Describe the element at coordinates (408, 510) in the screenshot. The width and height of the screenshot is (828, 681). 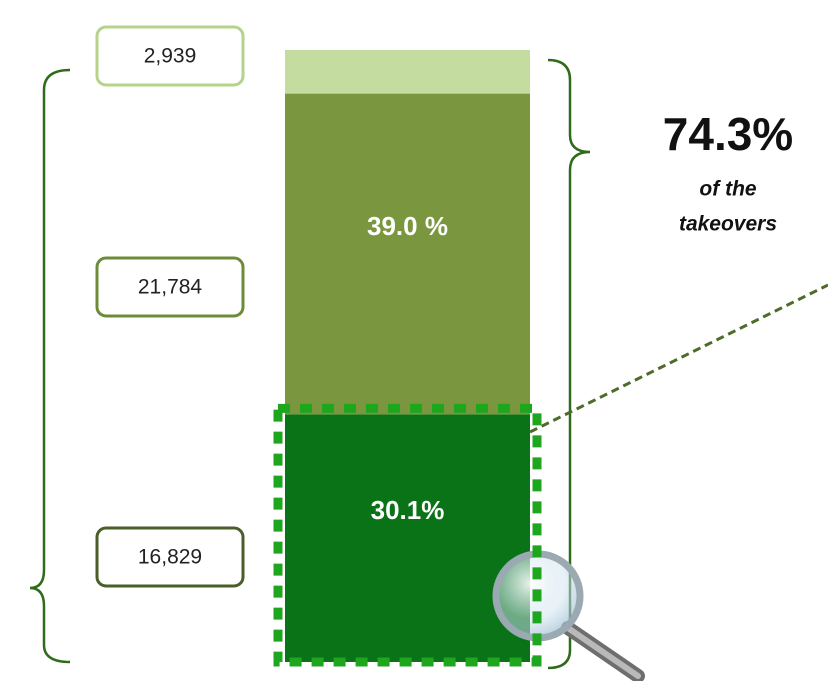
I see `segment-label: 30.1%` at that location.